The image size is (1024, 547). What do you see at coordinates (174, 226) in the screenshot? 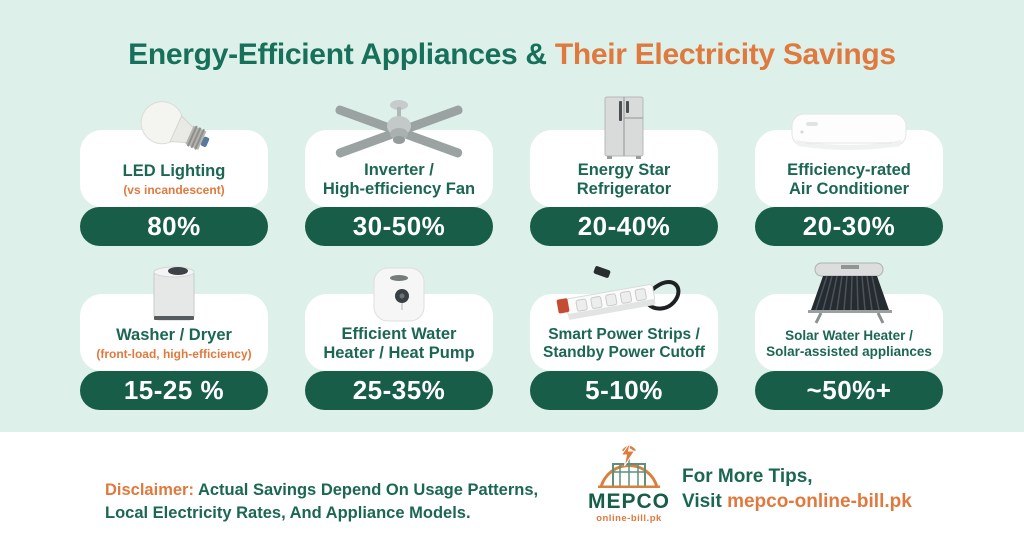
I see `savings-badge: 80%` at bounding box center [174, 226].